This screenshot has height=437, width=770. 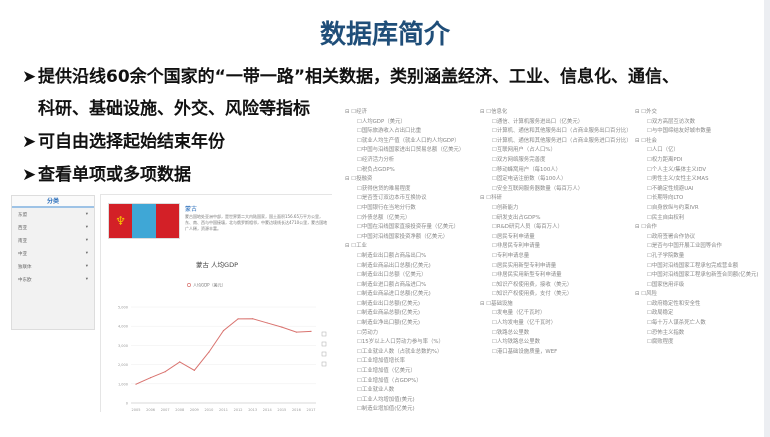 What do you see at coordinates (404, 238) in the screenshot?
I see `tree-item: ☐中国对沿线国家投资净额（亿美元）` at bounding box center [404, 238].